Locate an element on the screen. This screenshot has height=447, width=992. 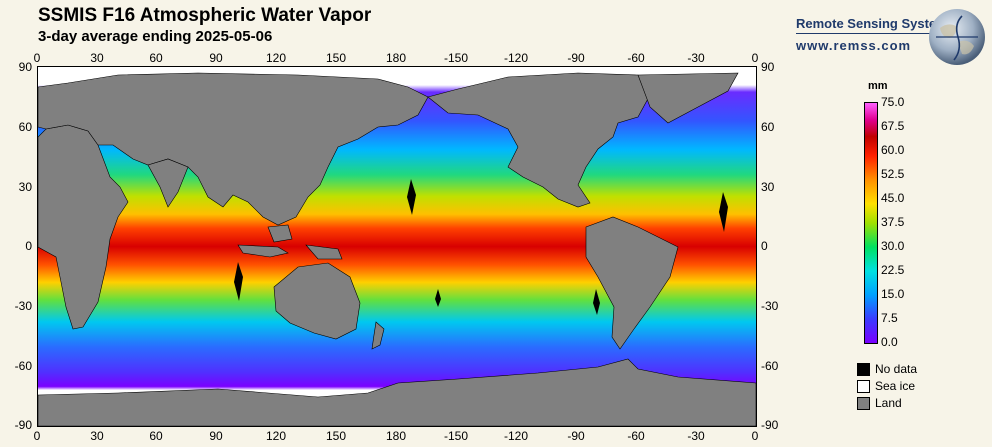
lat-tick-right: -90 is located at coordinates (770, 425).